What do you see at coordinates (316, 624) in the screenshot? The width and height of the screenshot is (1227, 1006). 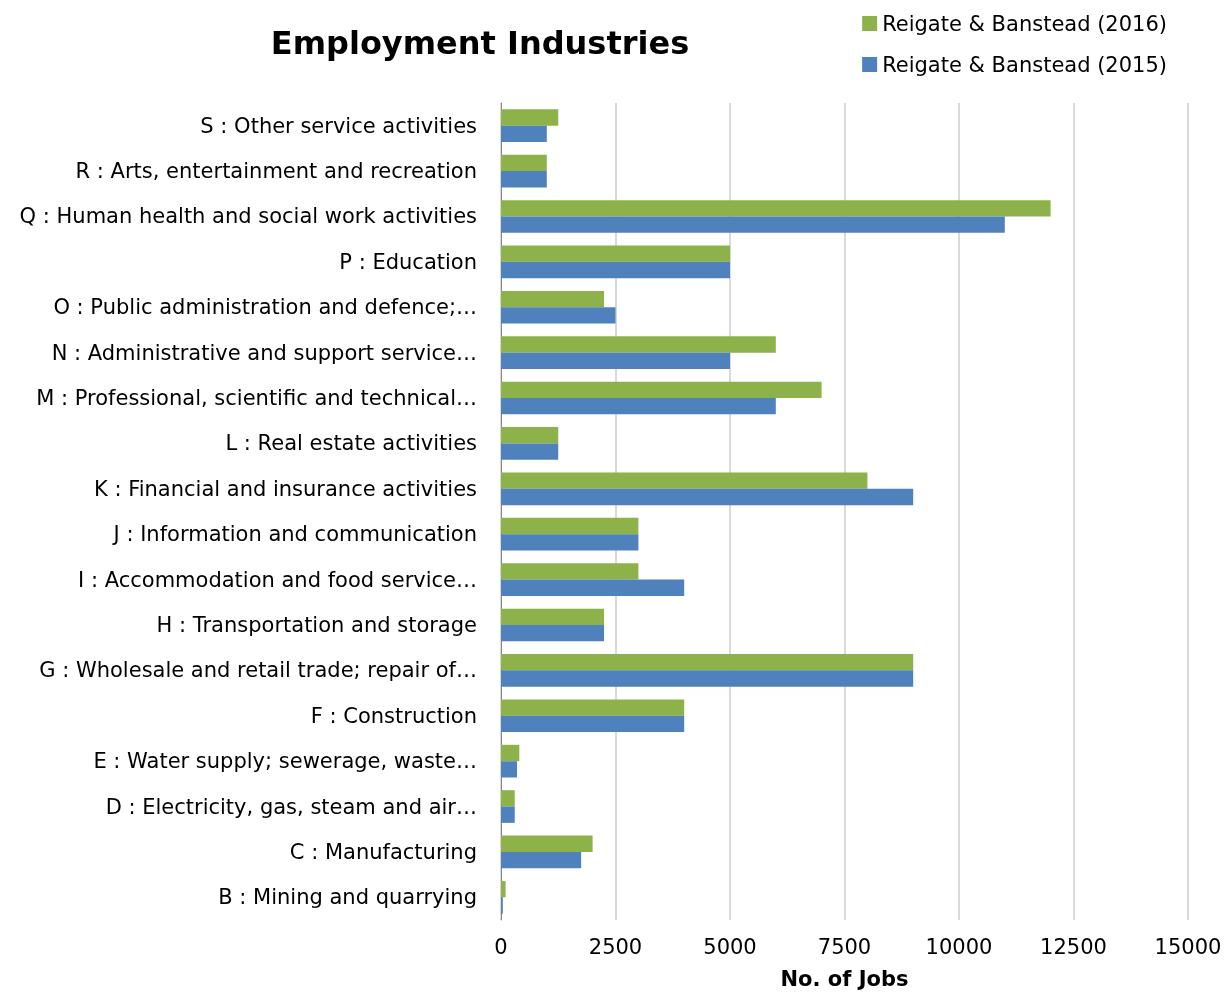 I see `y-tick-label: H : Transportation and storage` at bounding box center [316, 624].